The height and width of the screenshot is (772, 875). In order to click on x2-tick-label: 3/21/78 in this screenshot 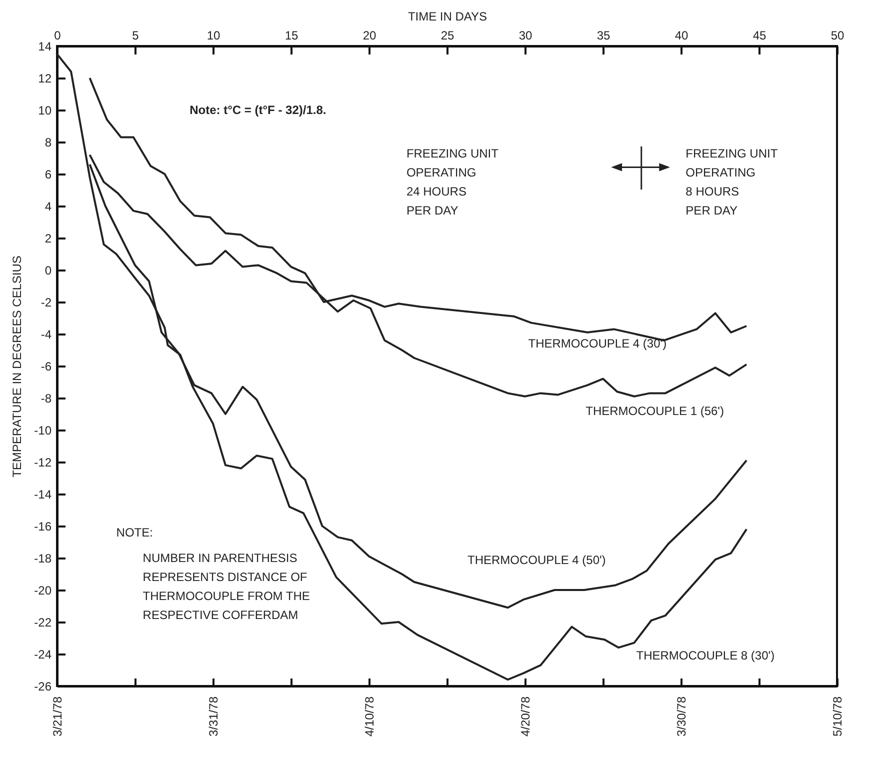, I will do `click(57, 716)`.